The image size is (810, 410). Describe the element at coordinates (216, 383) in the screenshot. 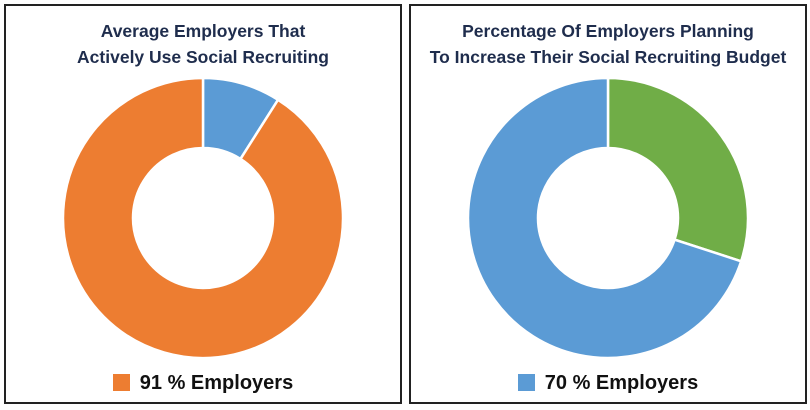

I see `legend-label: 91 % Employers` at that location.